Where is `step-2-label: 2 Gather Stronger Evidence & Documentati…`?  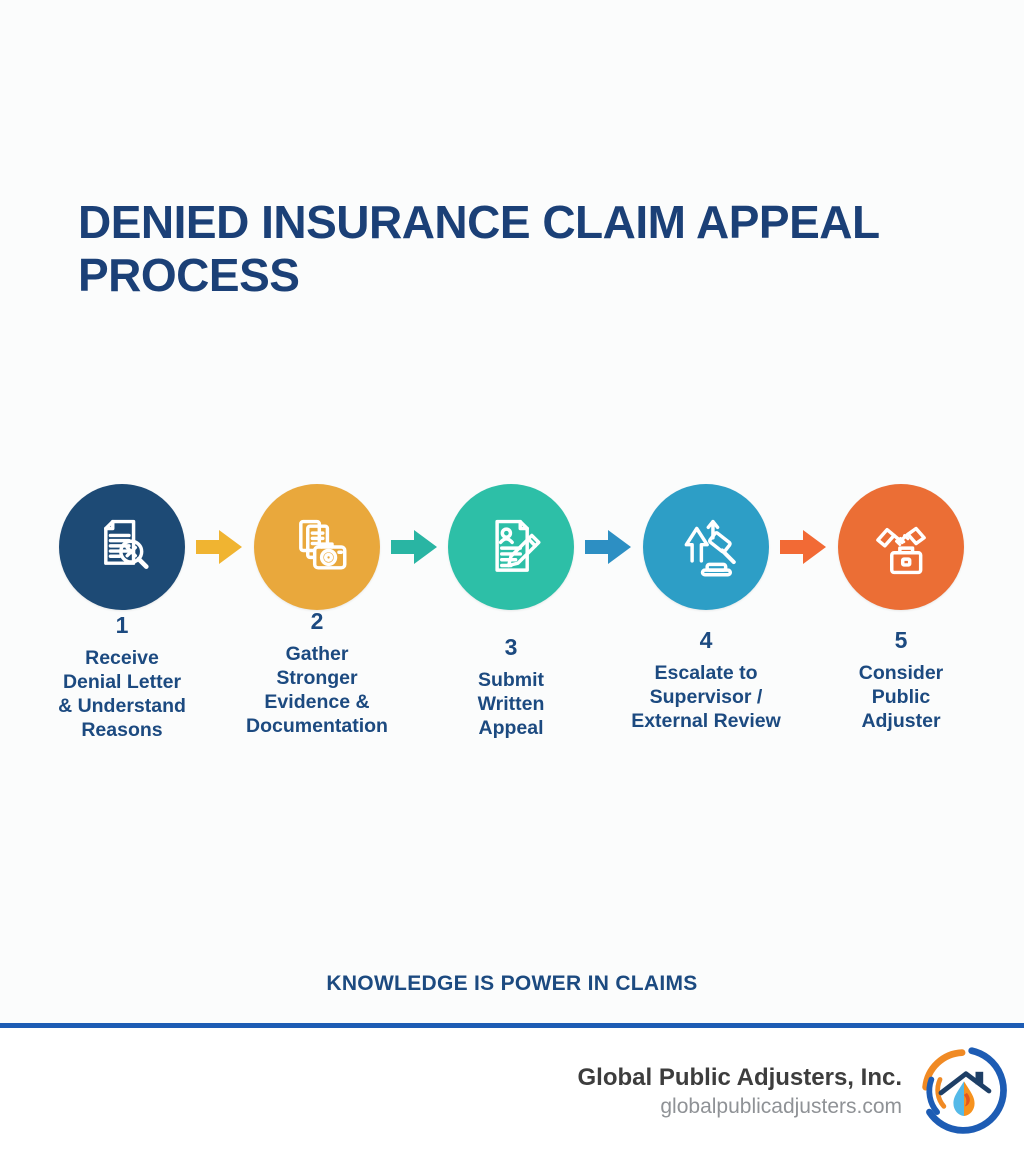 step-2-label: 2 Gather Stronger Evidence & Documentati… is located at coordinates (317, 673).